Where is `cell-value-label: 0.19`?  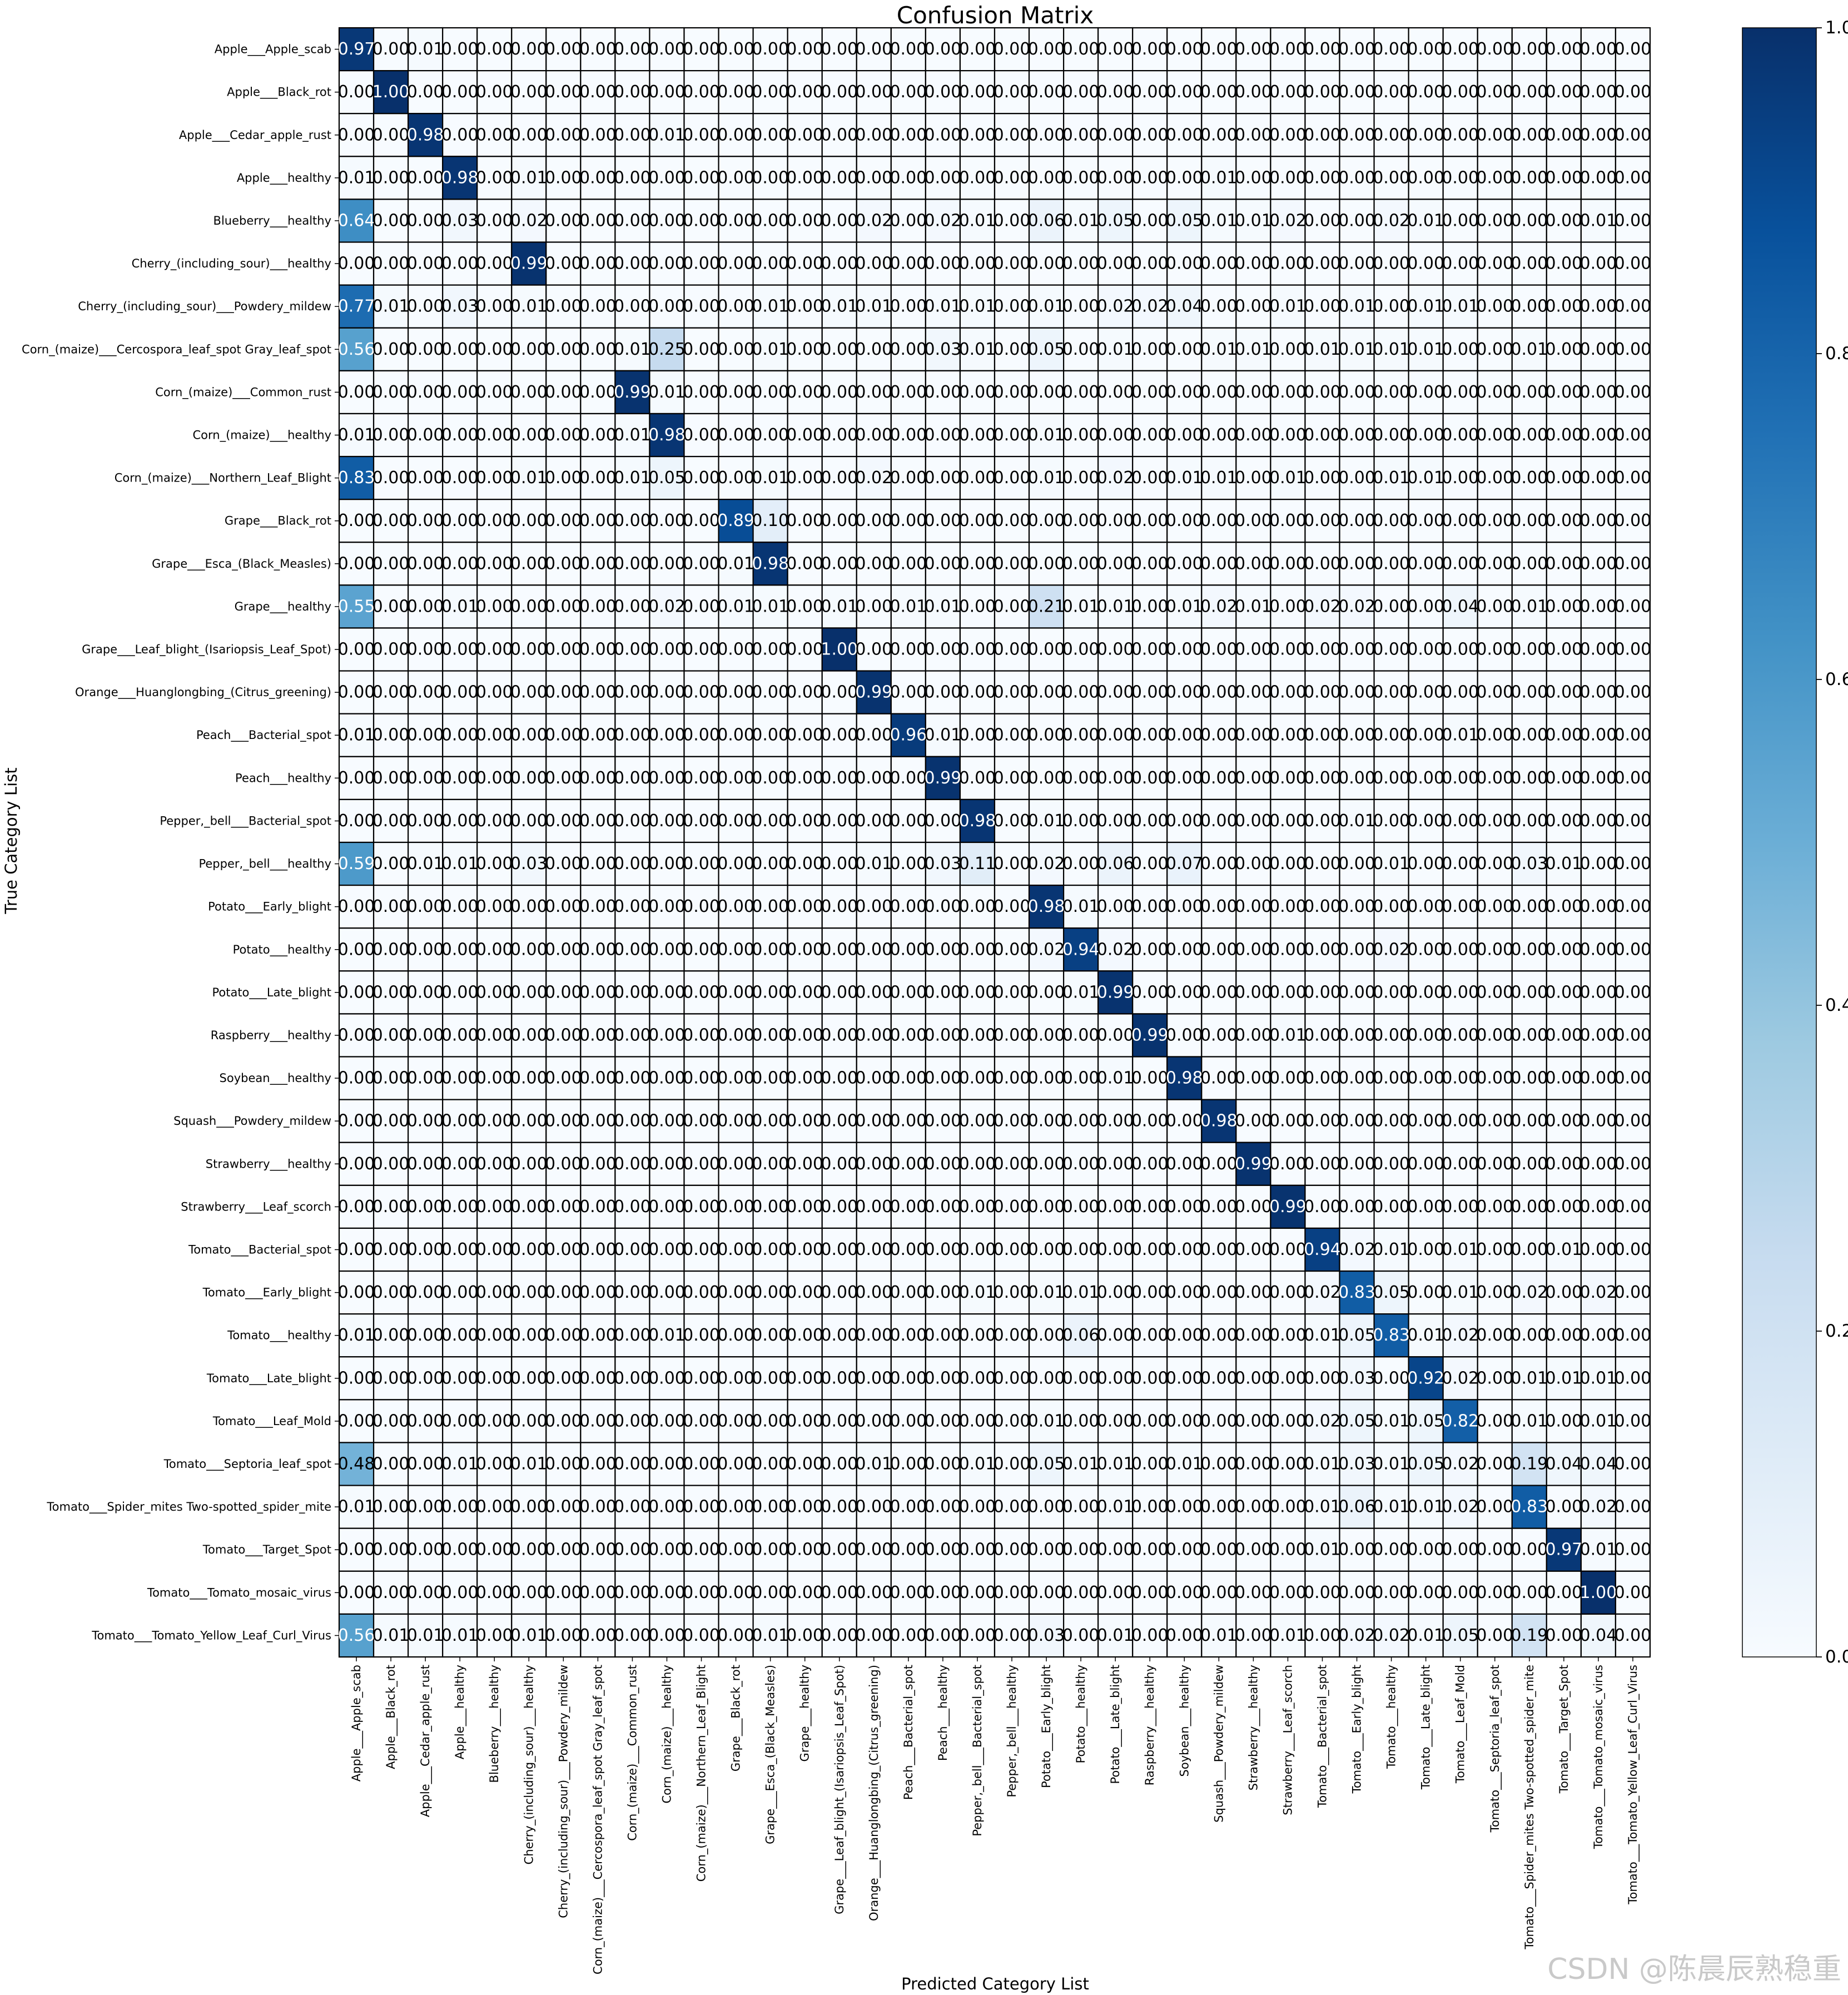 cell-value-label: 0.19 is located at coordinates (1530, 1465).